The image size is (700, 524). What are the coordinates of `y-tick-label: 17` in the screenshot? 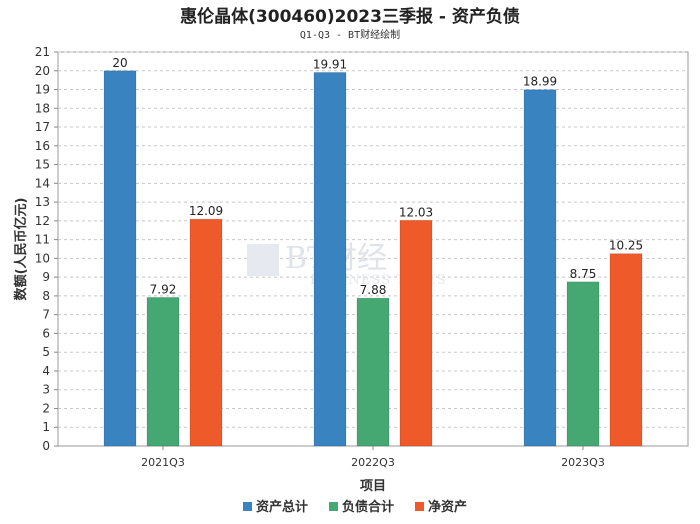 It's located at (42, 127).